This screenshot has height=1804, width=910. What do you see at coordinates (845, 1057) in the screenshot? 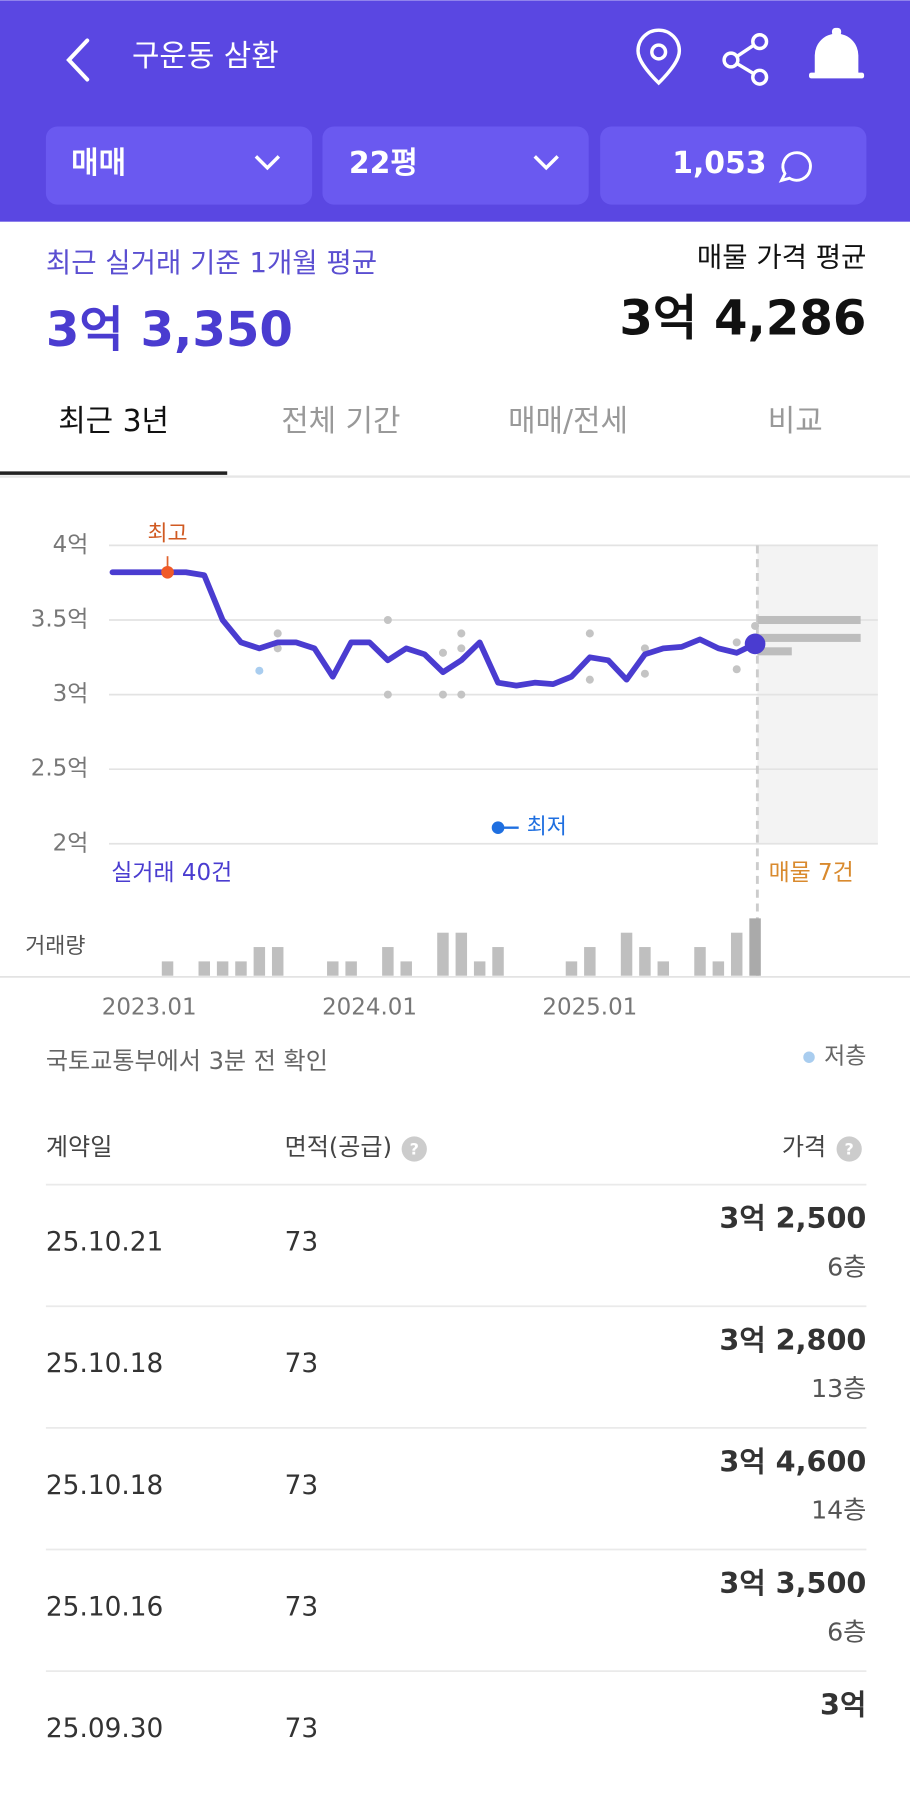
I see `legend-label: 저층` at bounding box center [845, 1057].